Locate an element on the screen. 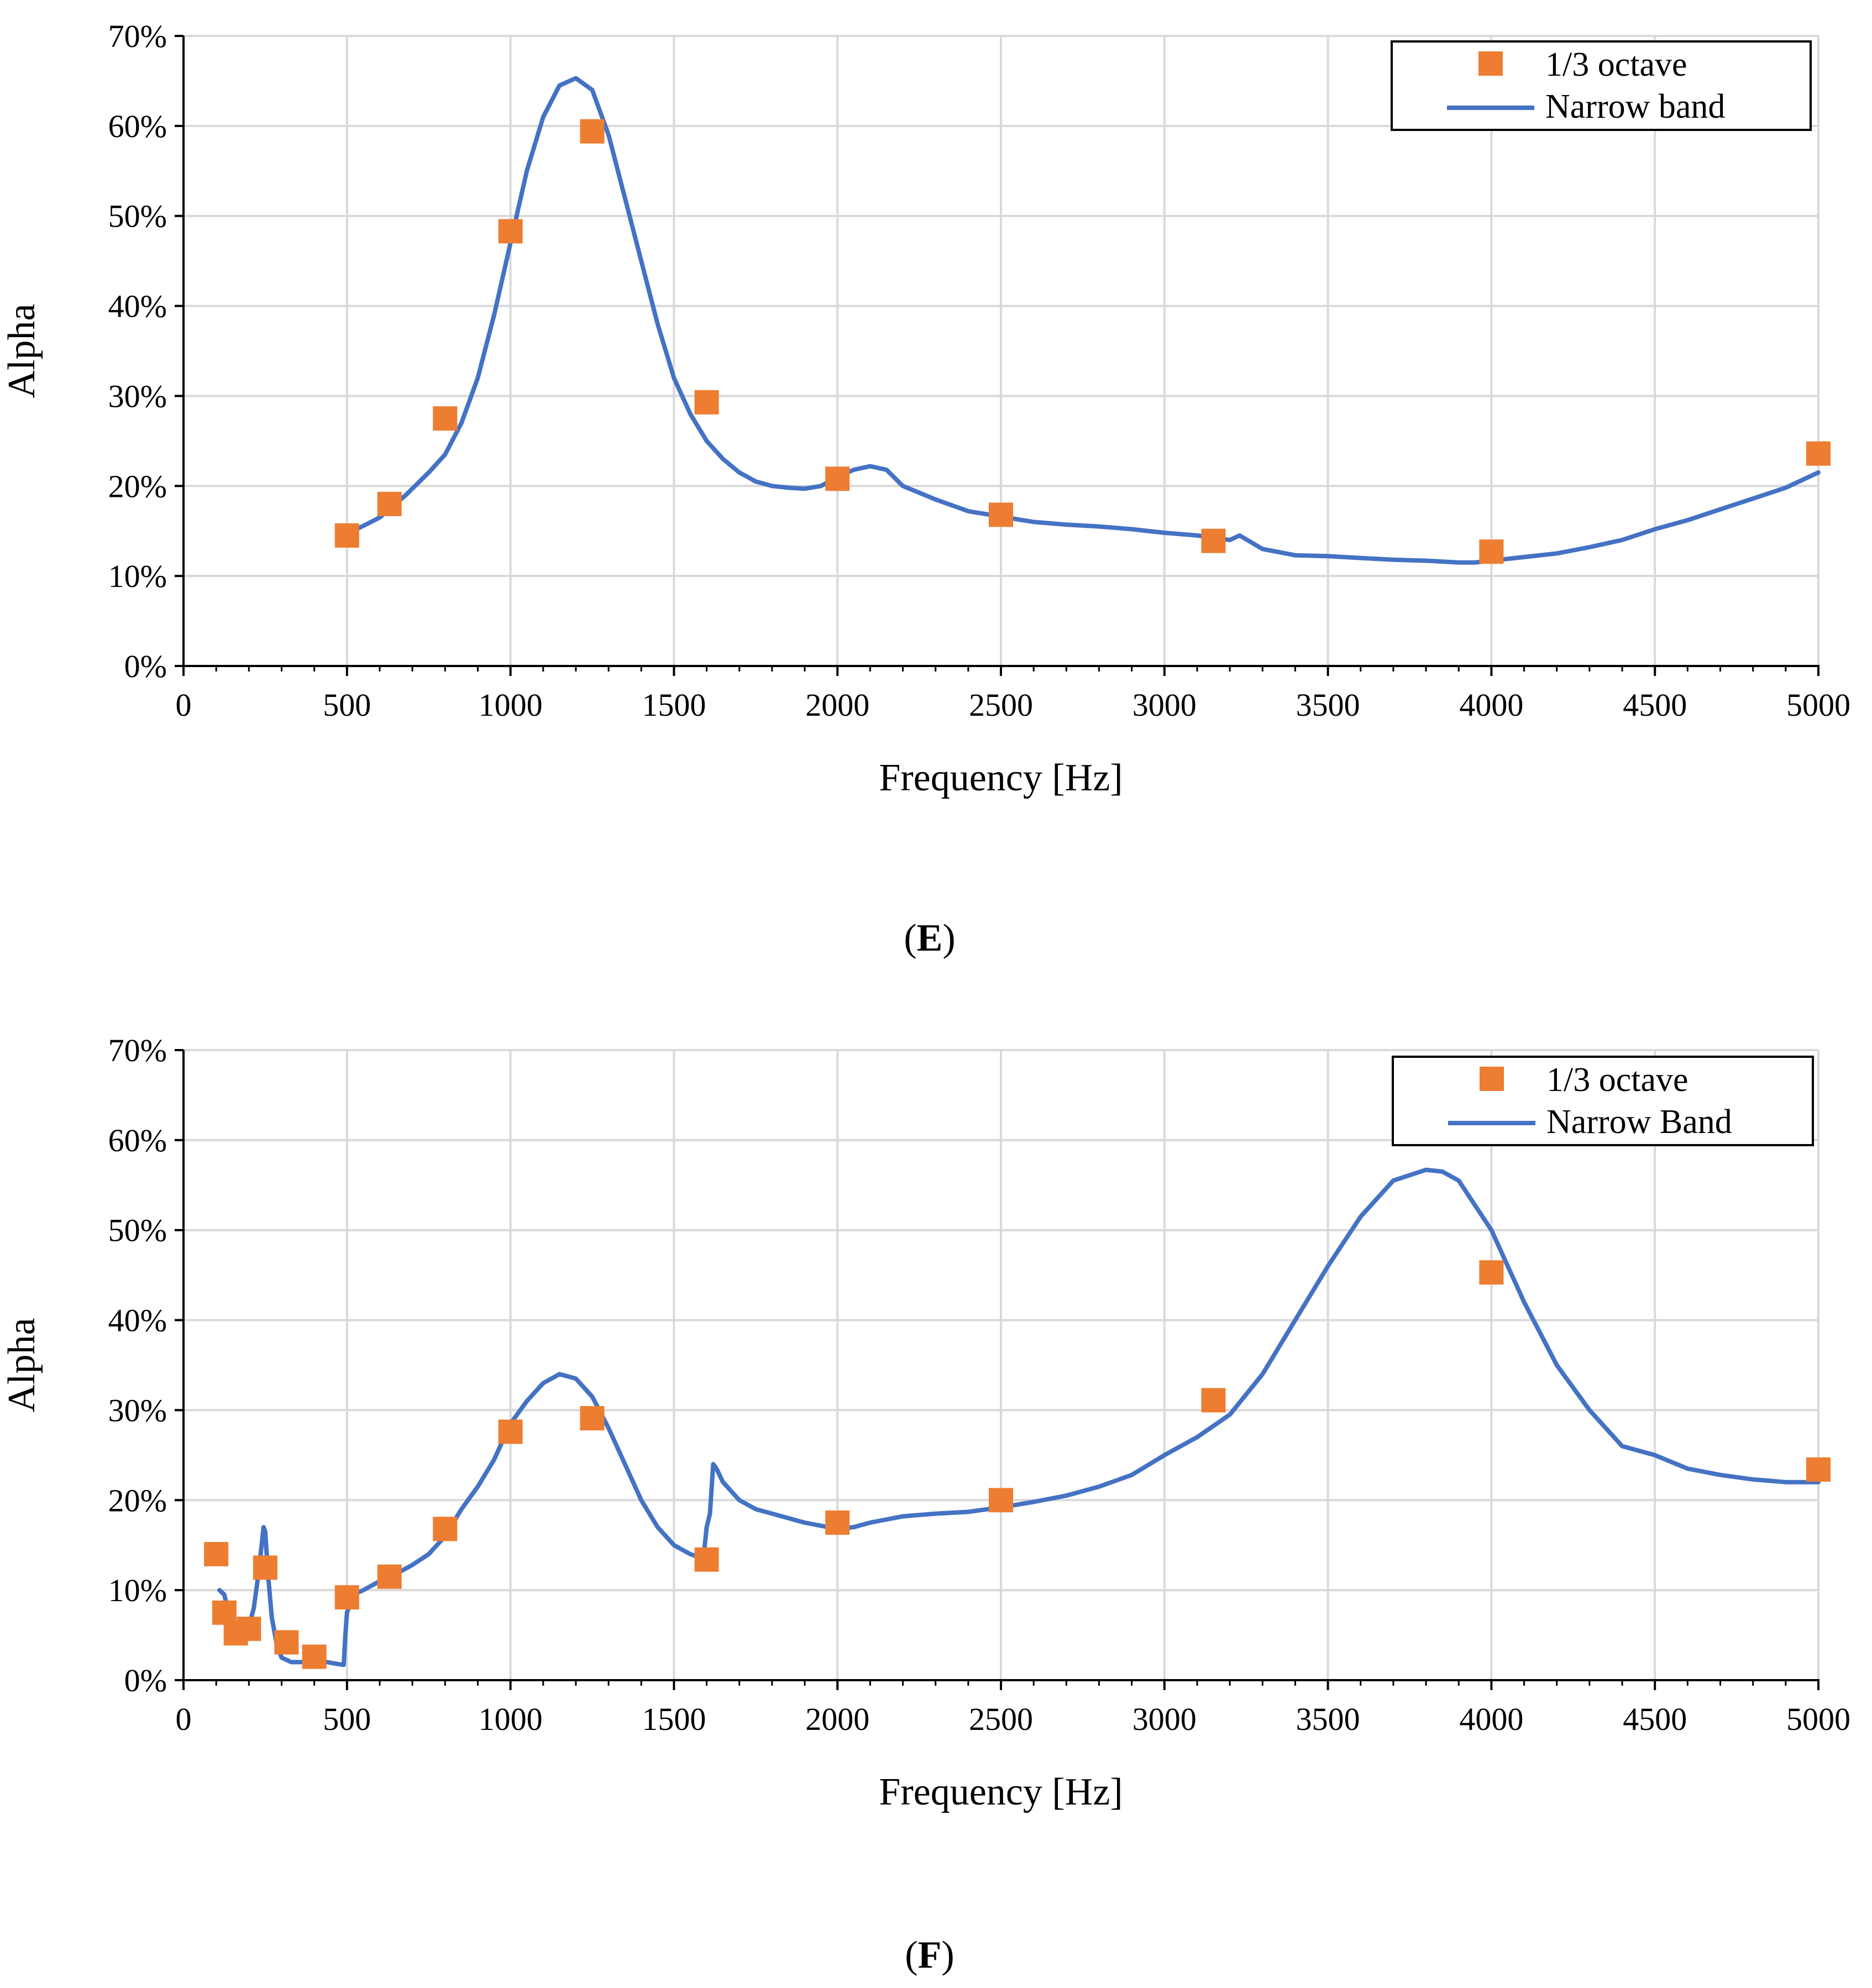  panel-label-letter: F is located at coordinates (930, 1955).